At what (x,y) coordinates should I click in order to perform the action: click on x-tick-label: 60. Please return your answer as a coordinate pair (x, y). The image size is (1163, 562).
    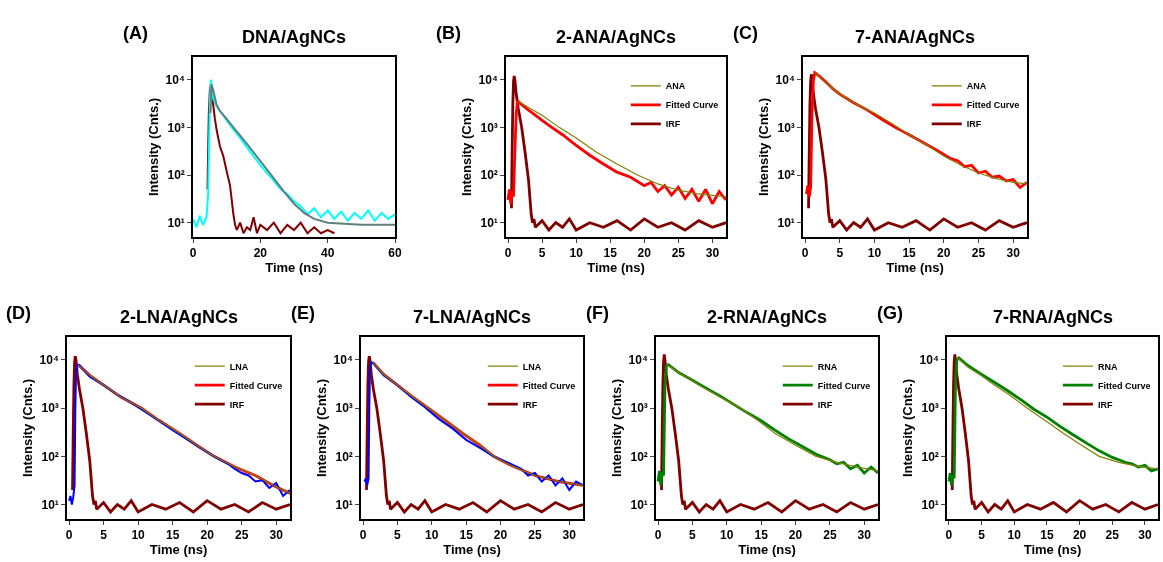
    Looking at the image, I should click on (395, 253).